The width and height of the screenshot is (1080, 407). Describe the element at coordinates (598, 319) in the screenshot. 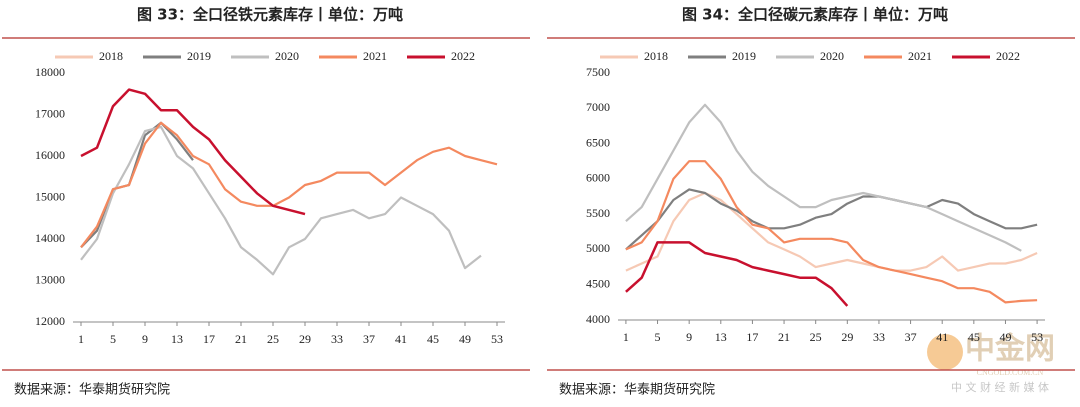

I see `y-tick-label: 4000` at that location.